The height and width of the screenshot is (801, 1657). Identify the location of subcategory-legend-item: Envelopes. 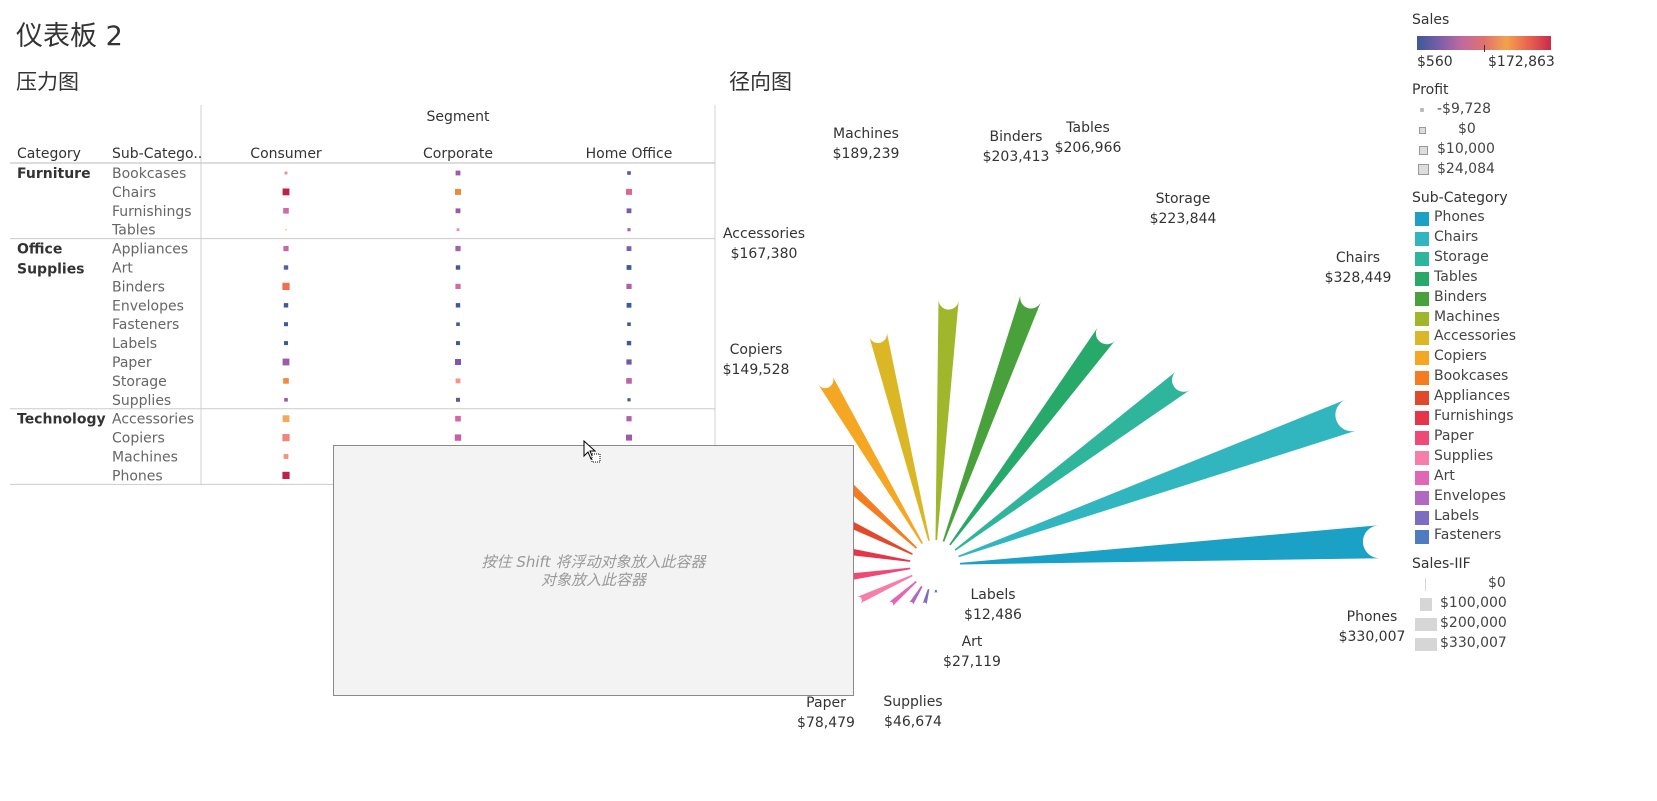
(1482, 498).